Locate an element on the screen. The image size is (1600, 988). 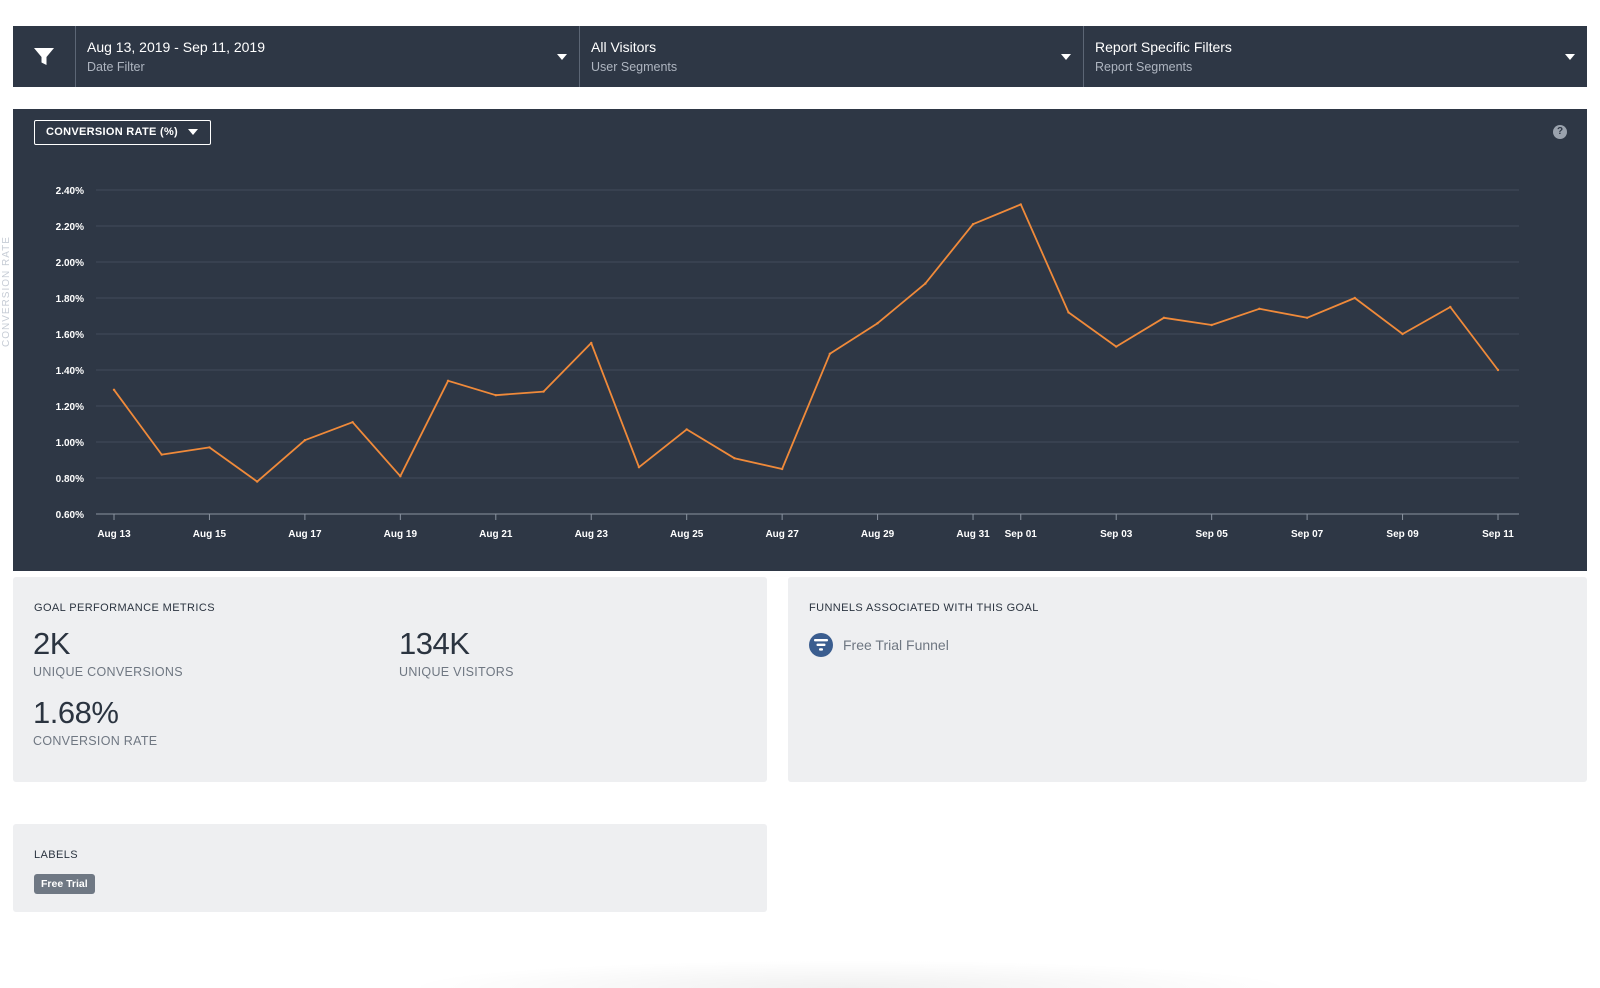
unique-visitors-metric: 134K UNIQUE VISITORS is located at coordinates (456, 653).